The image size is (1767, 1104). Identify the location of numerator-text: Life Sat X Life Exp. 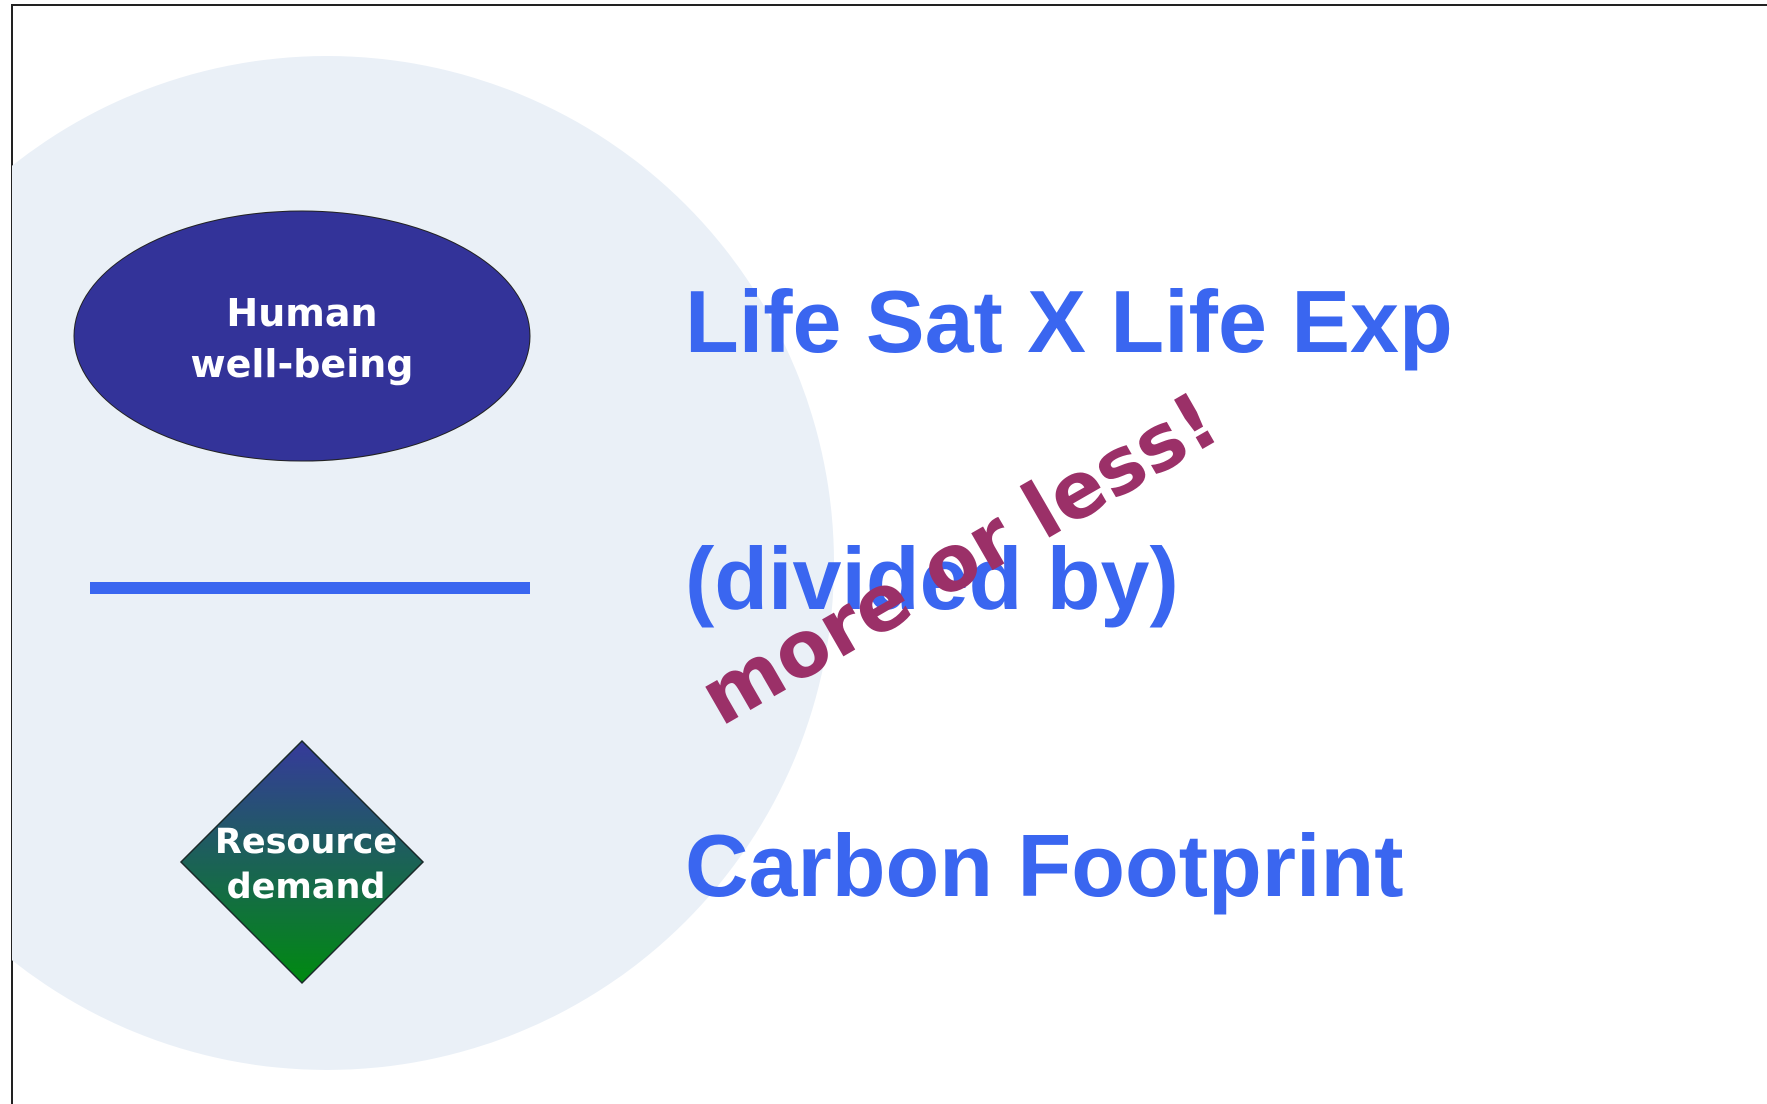
(1069, 321).